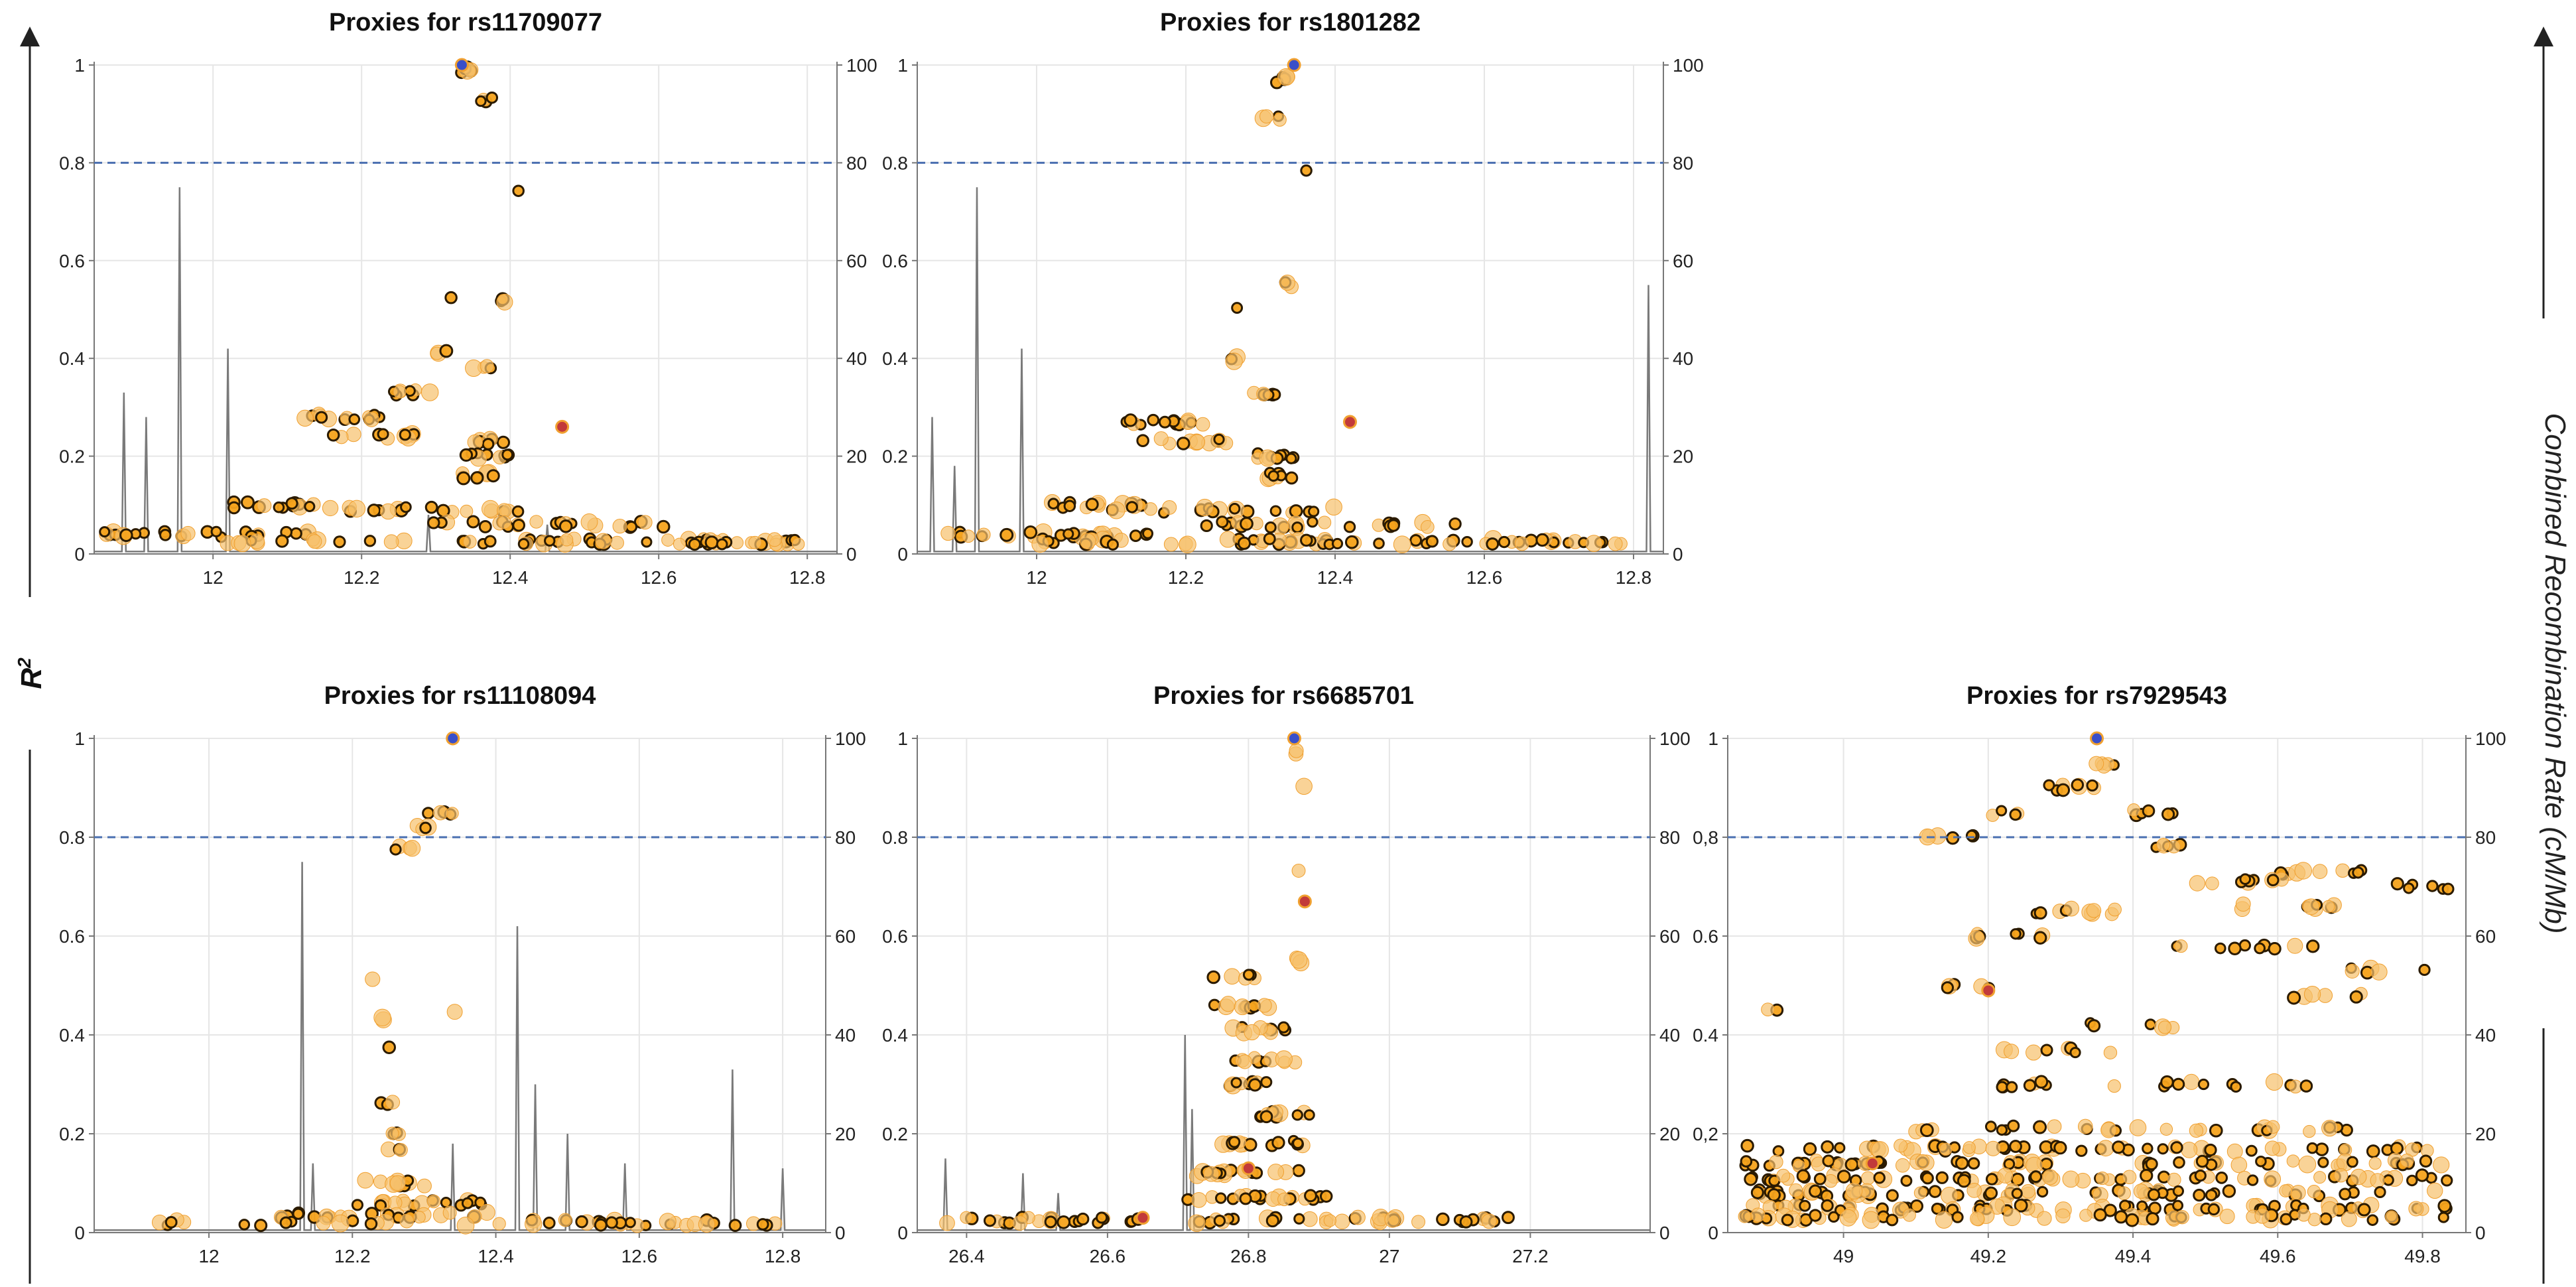 The height and width of the screenshot is (1287, 2576). What do you see at coordinates (1485, 577) in the screenshot?
I see `x-tick-label: 12.6` at bounding box center [1485, 577].